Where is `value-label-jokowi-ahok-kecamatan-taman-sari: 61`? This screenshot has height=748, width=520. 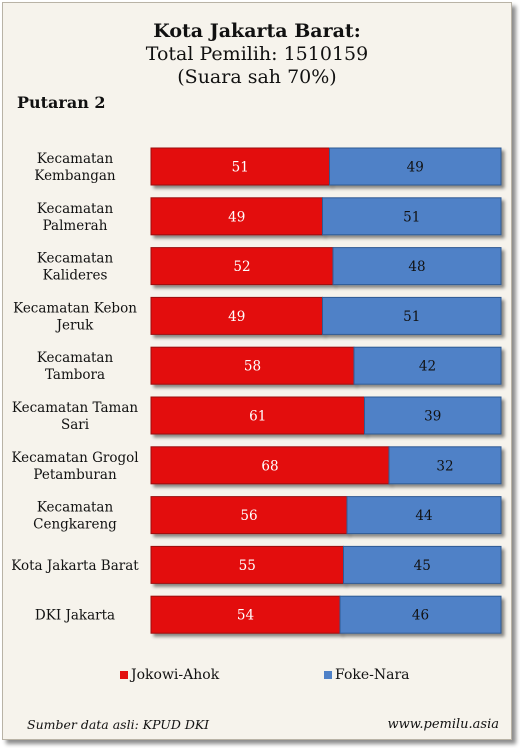
value-label-jokowi-ahok-kecamatan-taman-sari: 61 is located at coordinates (257, 417).